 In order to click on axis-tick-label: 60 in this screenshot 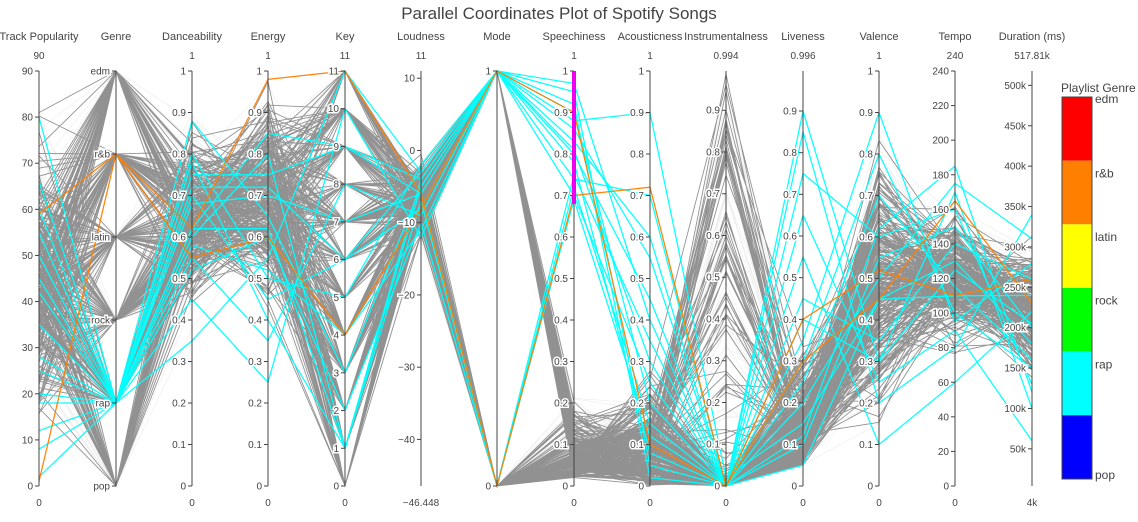, I will do `click(944, 383)`.